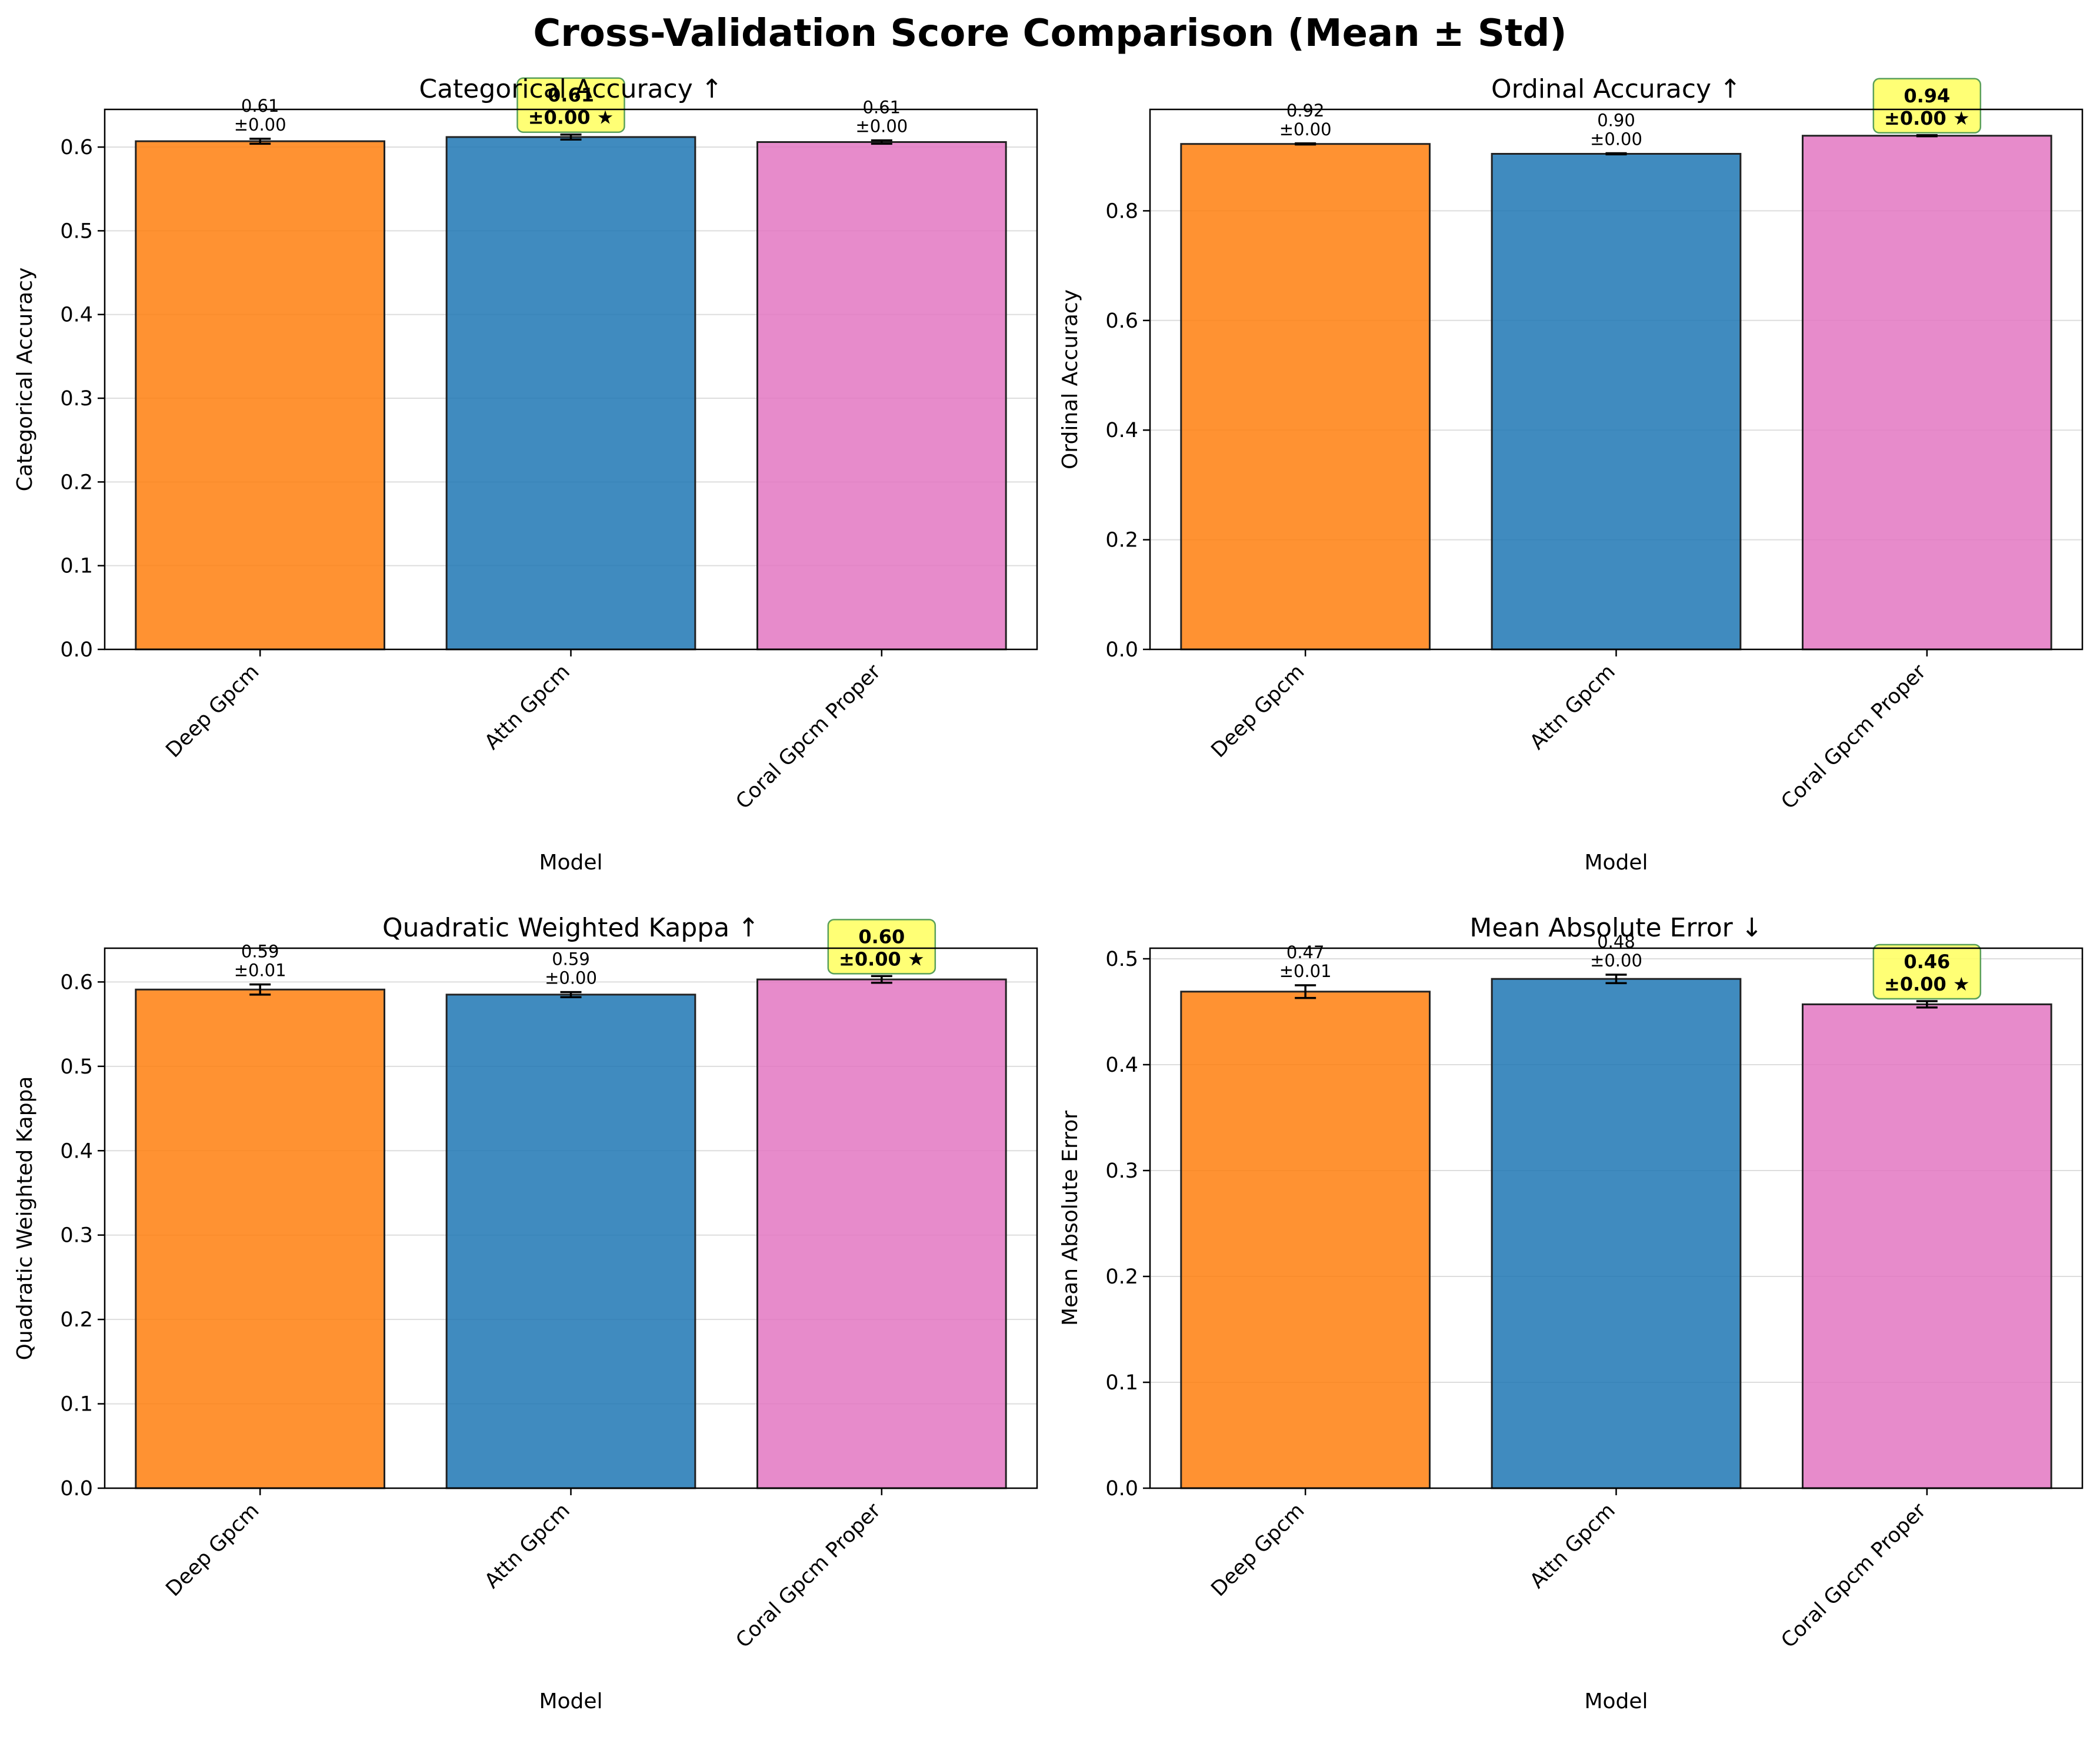  I want to click on y-axis-label: Categorical Accuracy, so click(25, 380).